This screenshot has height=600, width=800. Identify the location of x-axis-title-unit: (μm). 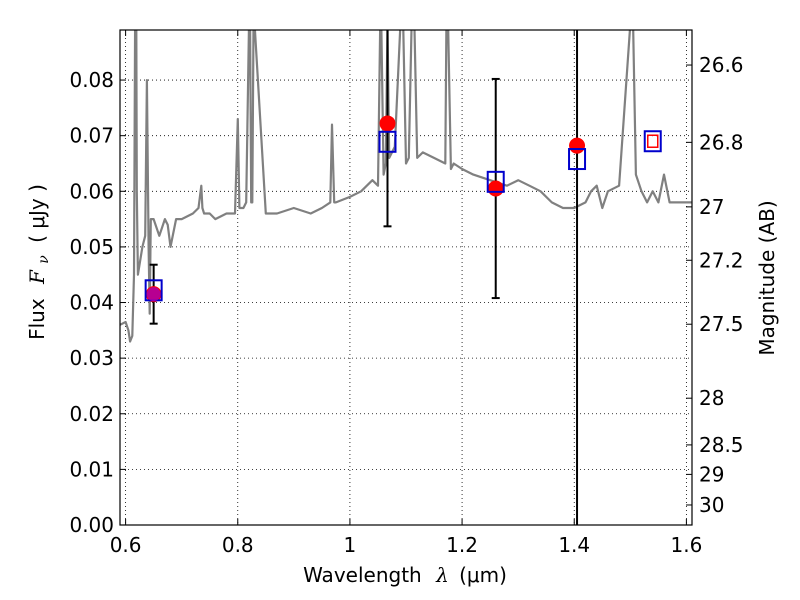
(483, 575).